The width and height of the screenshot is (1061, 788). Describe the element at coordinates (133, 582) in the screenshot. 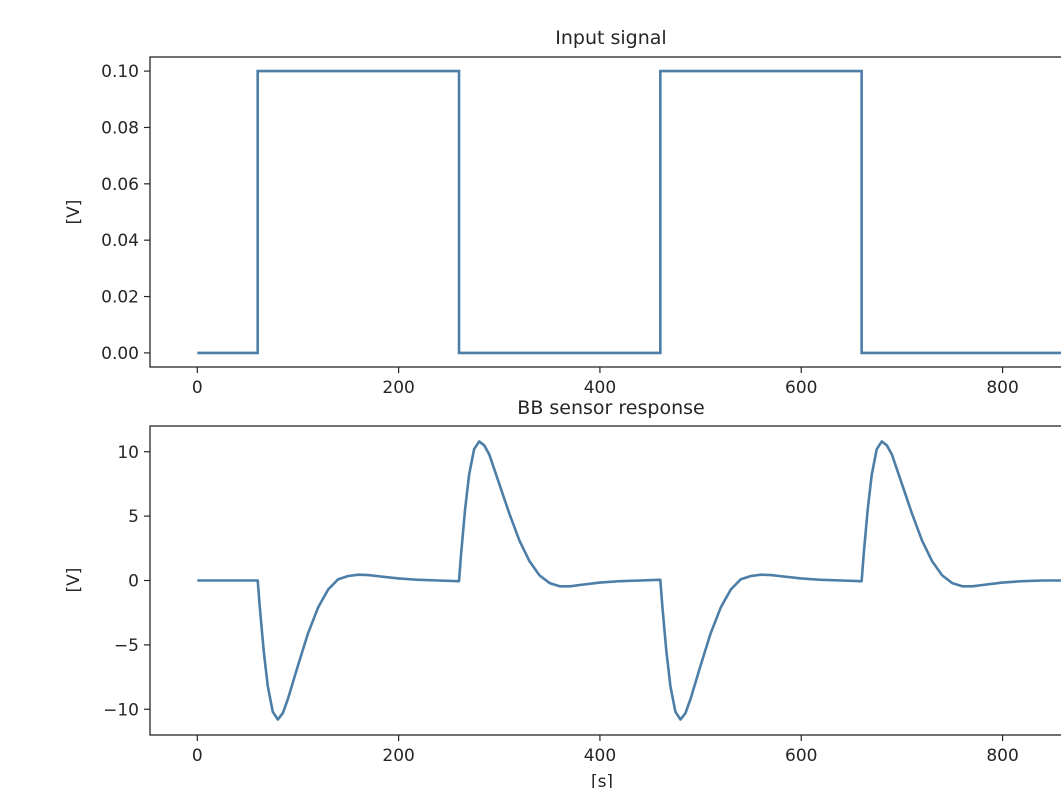

I see `bb-sensor-response-ytick-label: 0` at that location.